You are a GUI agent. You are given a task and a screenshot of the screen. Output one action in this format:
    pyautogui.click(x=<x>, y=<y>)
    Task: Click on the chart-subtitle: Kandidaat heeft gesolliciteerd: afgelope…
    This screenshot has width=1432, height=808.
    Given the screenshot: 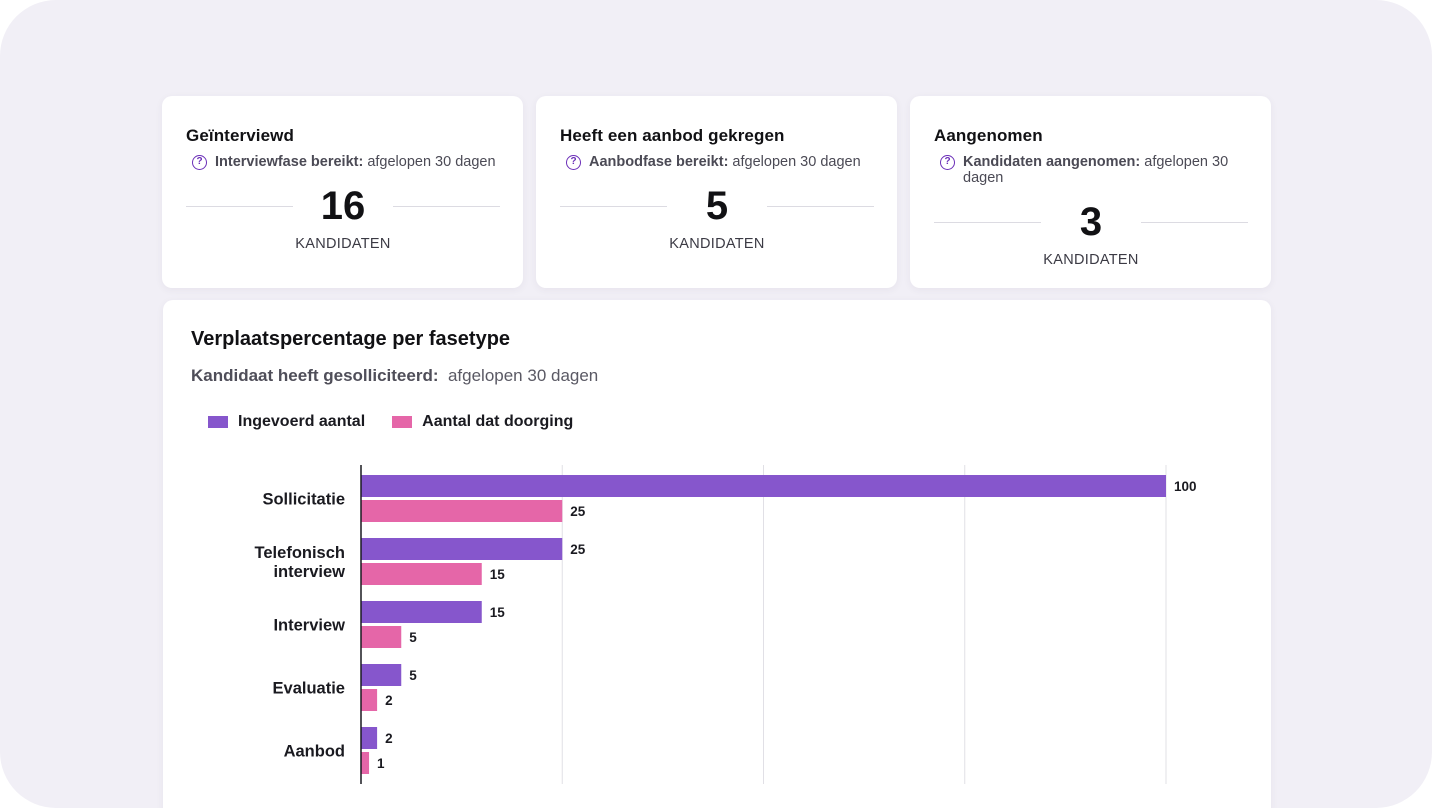 What is the action you would take?
    pyautogui.click(x=394, y=376)
    